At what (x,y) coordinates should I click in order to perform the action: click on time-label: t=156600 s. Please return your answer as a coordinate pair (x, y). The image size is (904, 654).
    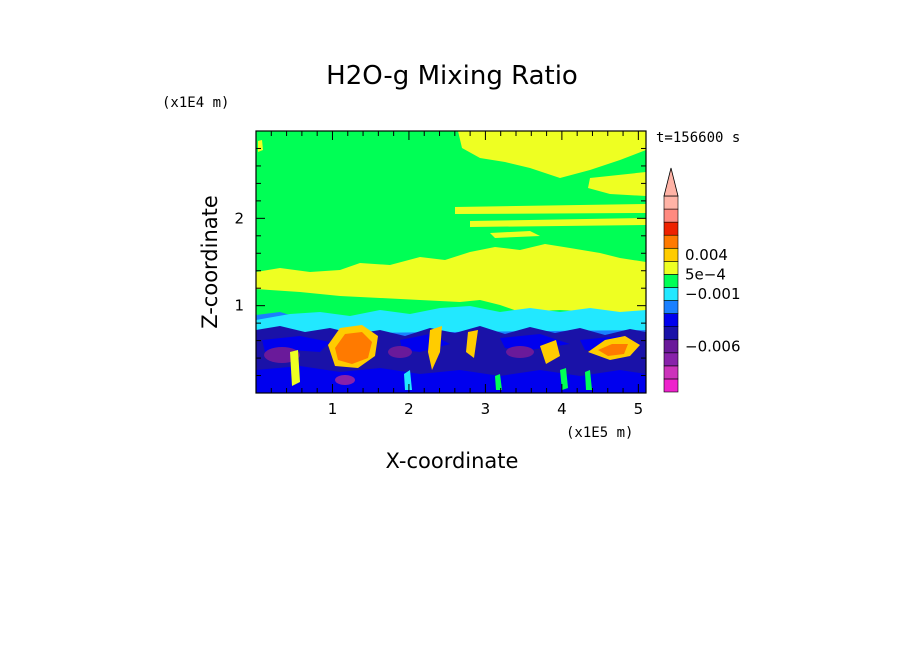
    Looking at the image, I should click on (698, 138).